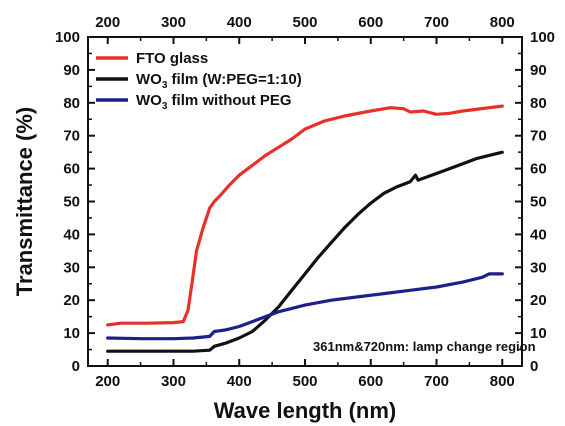  What do you see at coordinates (172, 58) in the screenshot?
I see `legend-label-1: FTO glass` at bounding box center [172, 58].